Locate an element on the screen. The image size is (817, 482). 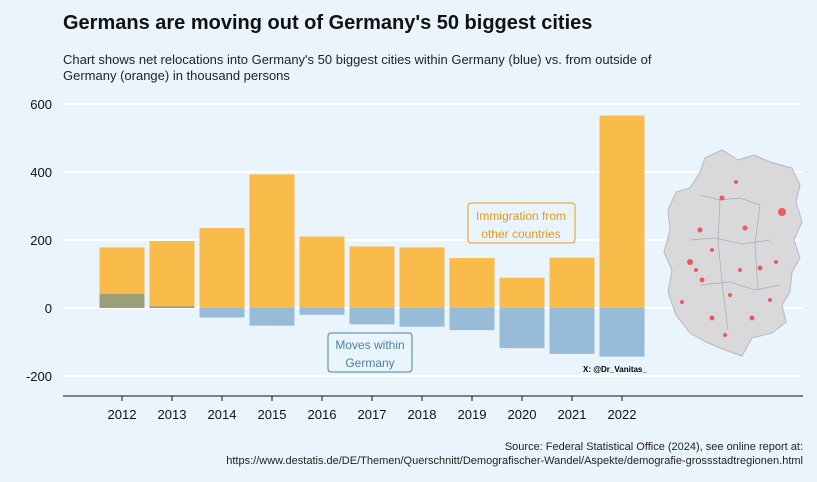
bar-moves-2013 is located at coordinates (172, 307).